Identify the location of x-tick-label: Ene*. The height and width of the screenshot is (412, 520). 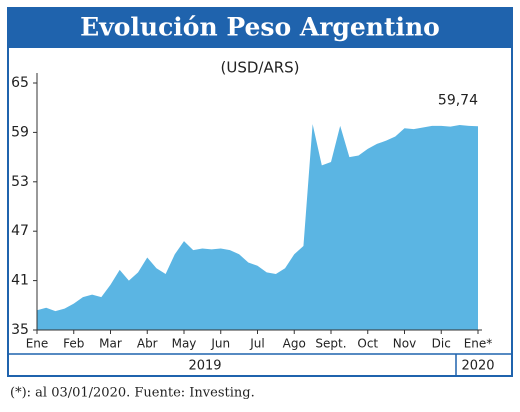
(478, 344).